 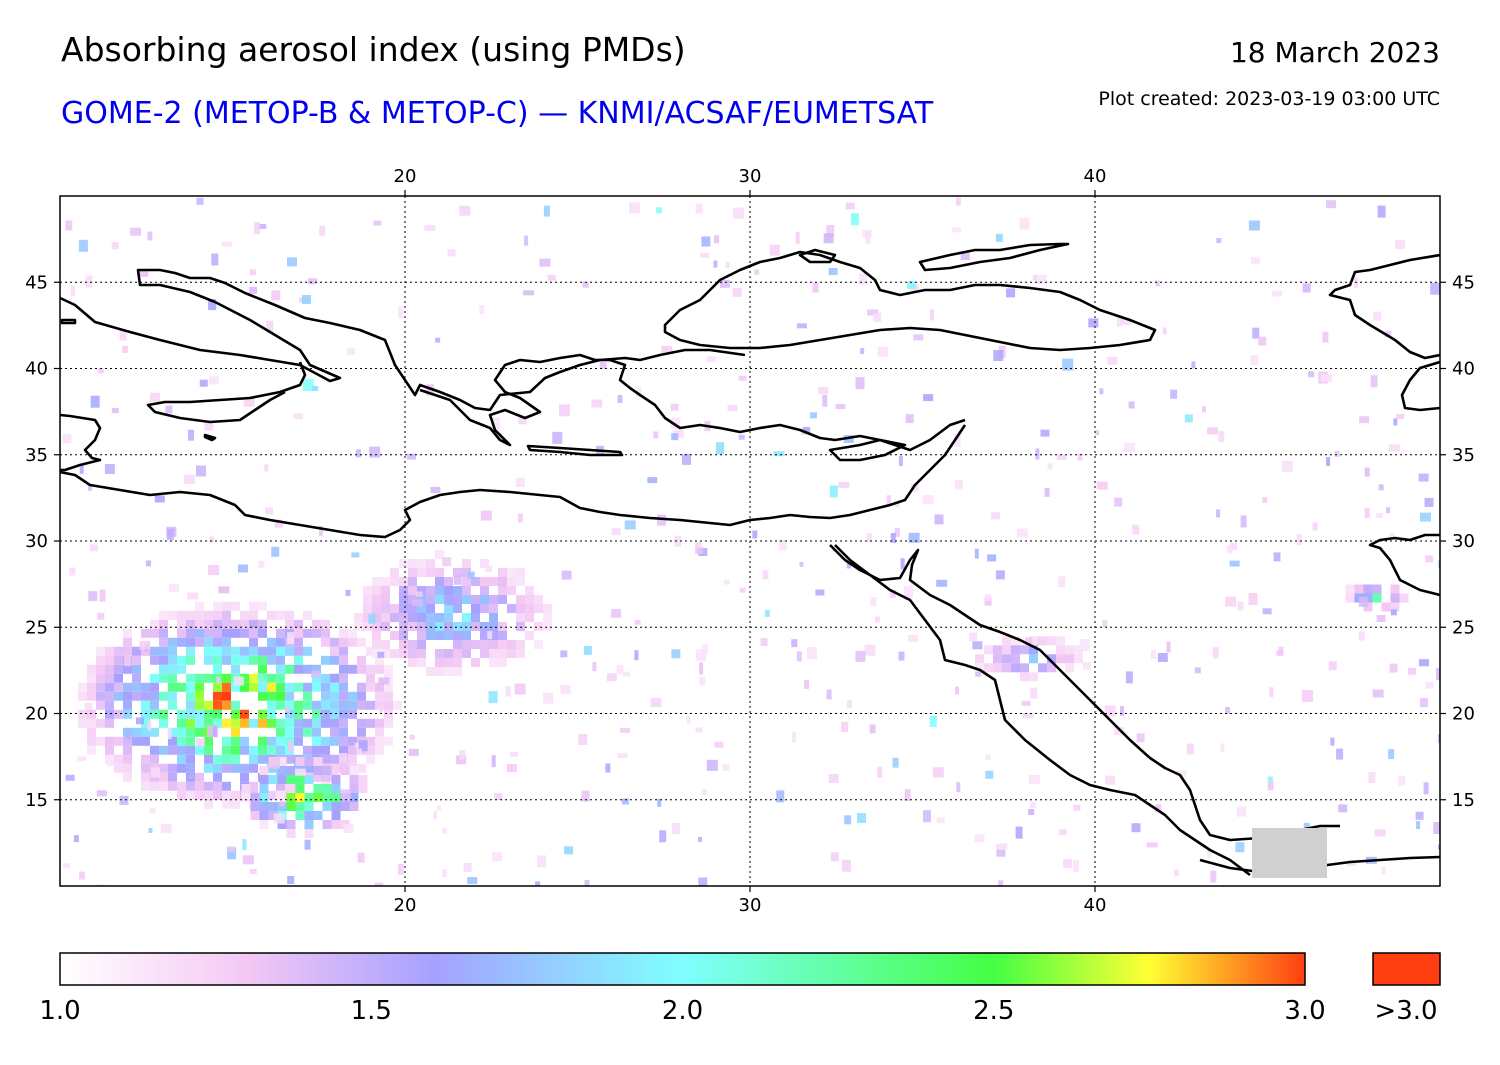 I want to click on lon-tick-label-bottom: 20, so click(x=405, y=905).